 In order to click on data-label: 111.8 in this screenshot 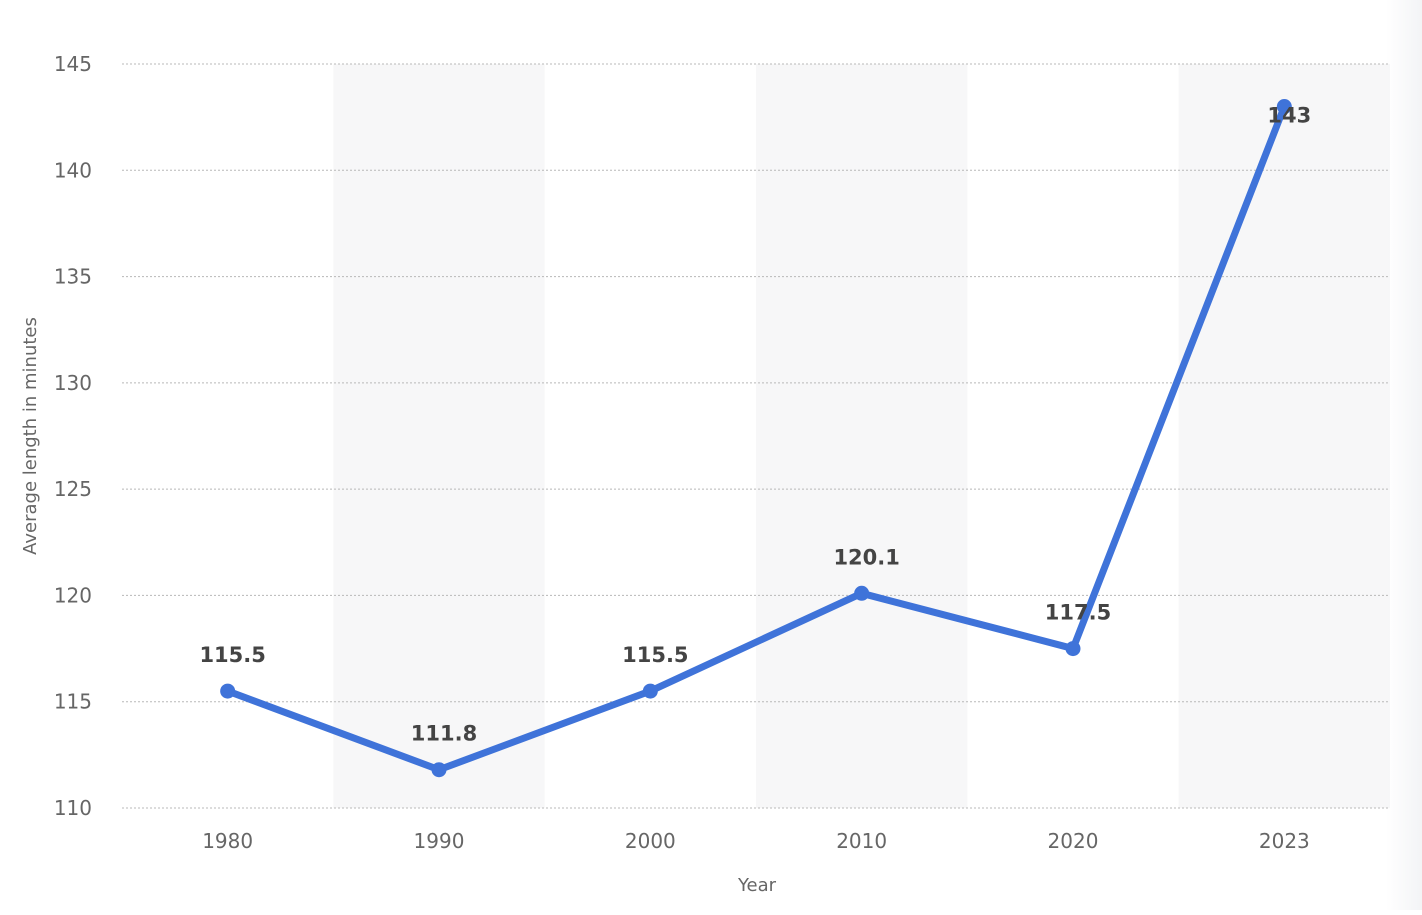, I will do `click(444, 734)`.